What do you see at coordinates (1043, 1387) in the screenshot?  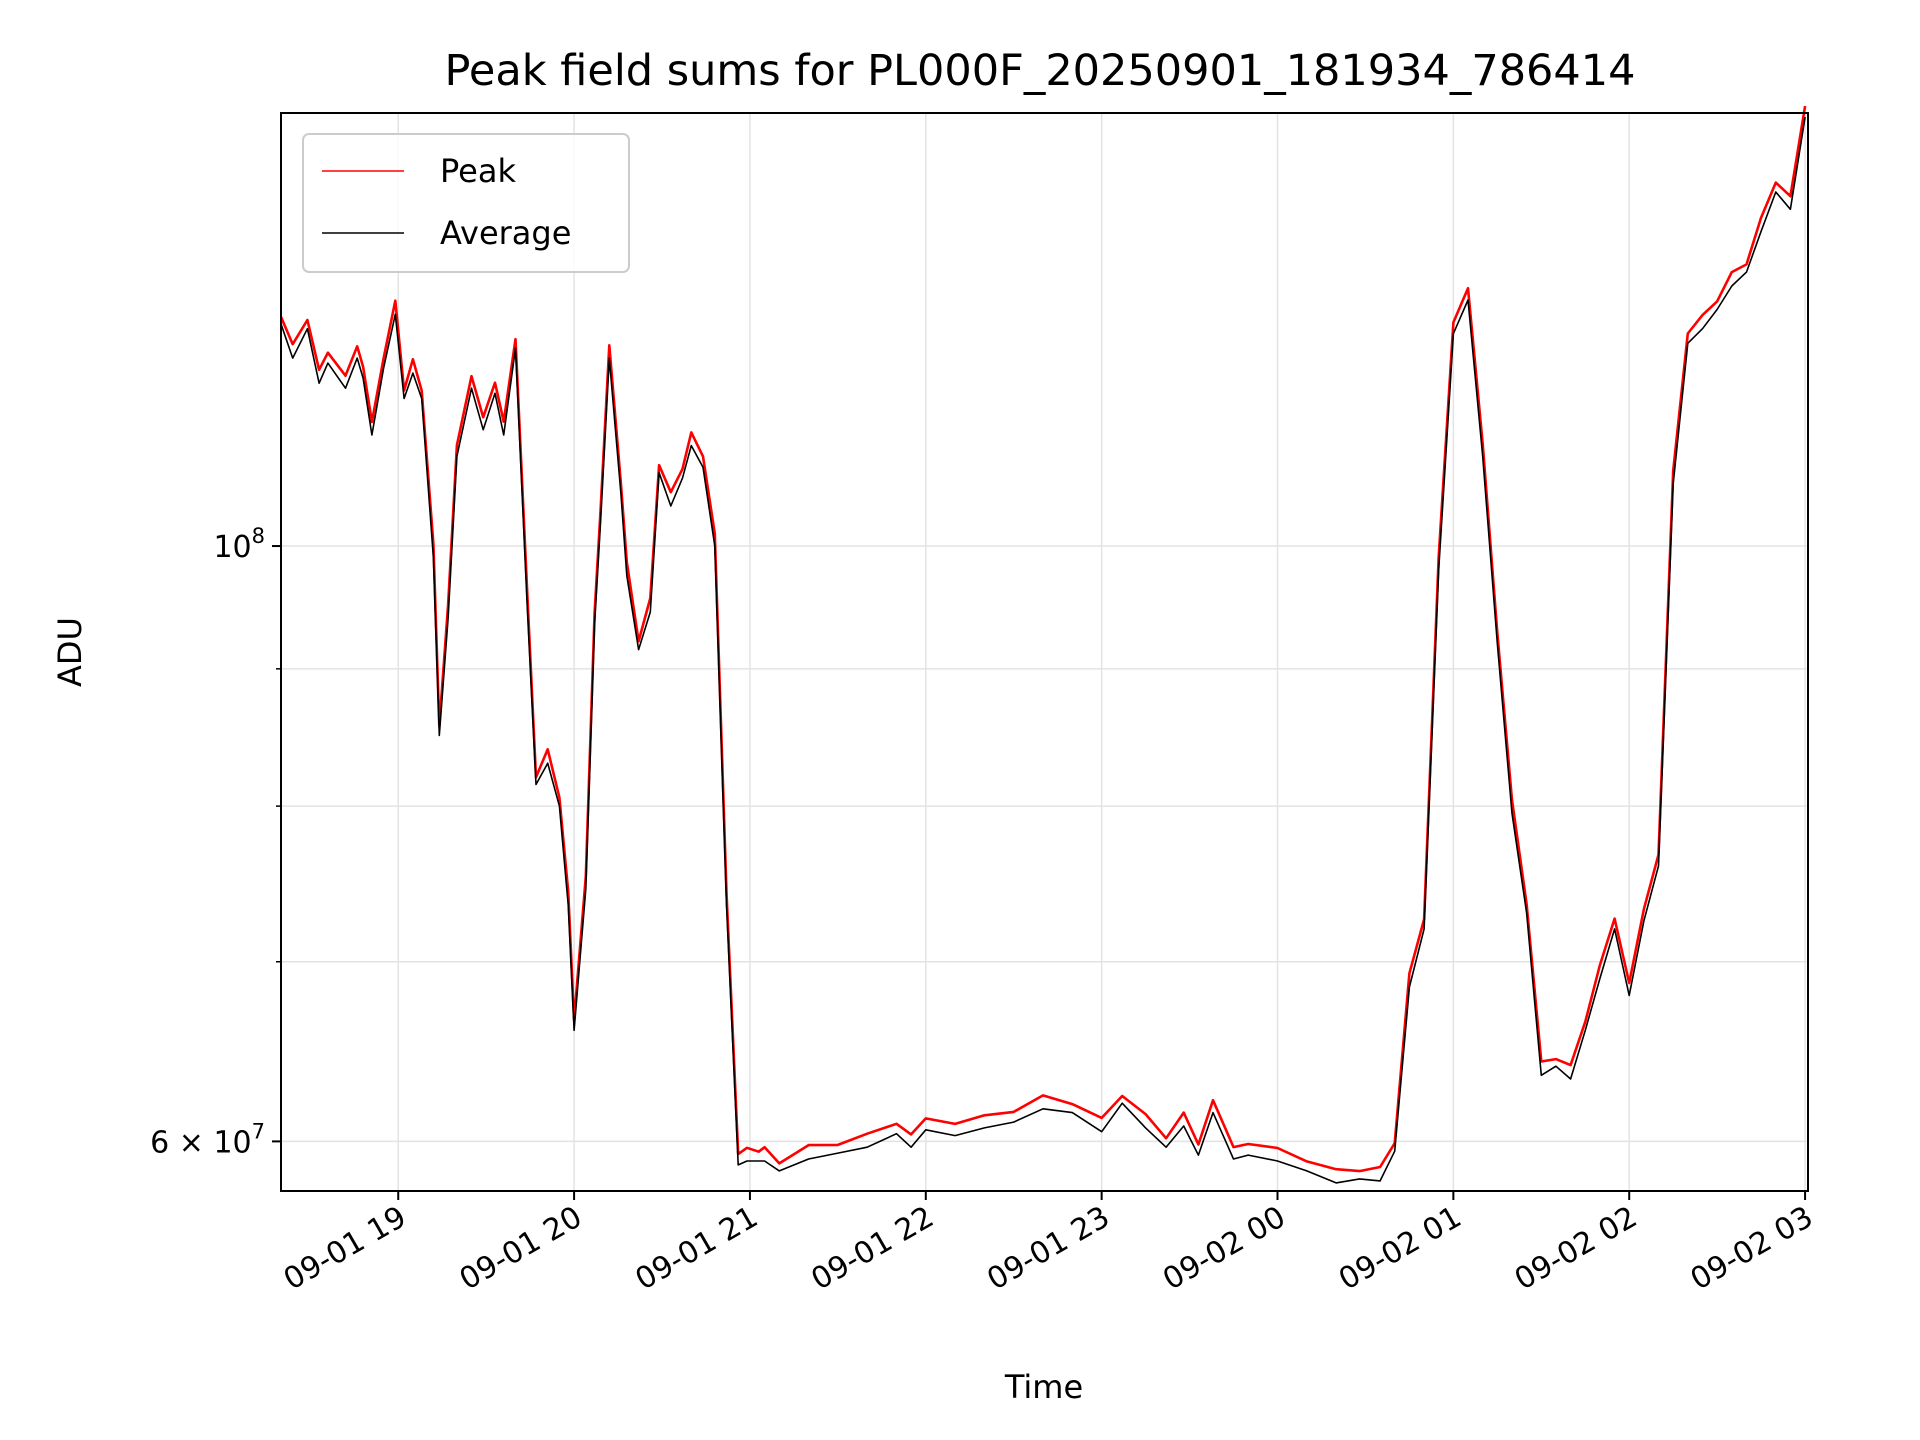 I see `x-axis-label: Time` at bounding box center [1043, 1387].